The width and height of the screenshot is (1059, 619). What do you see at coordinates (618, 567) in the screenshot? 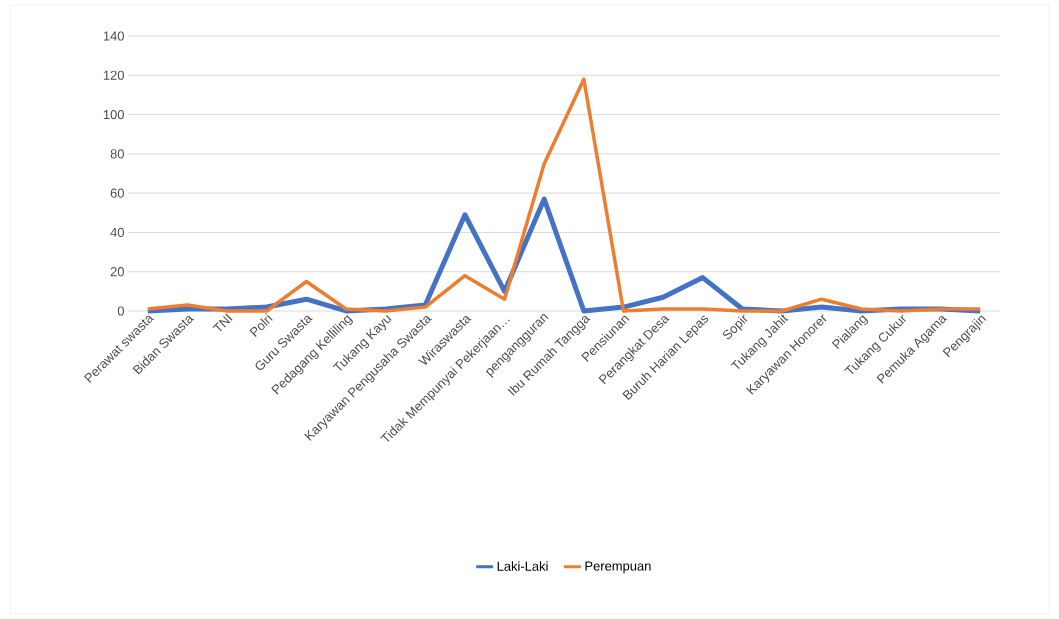
I see `legend-label: Perempuan` at bounding box center [618, 567].